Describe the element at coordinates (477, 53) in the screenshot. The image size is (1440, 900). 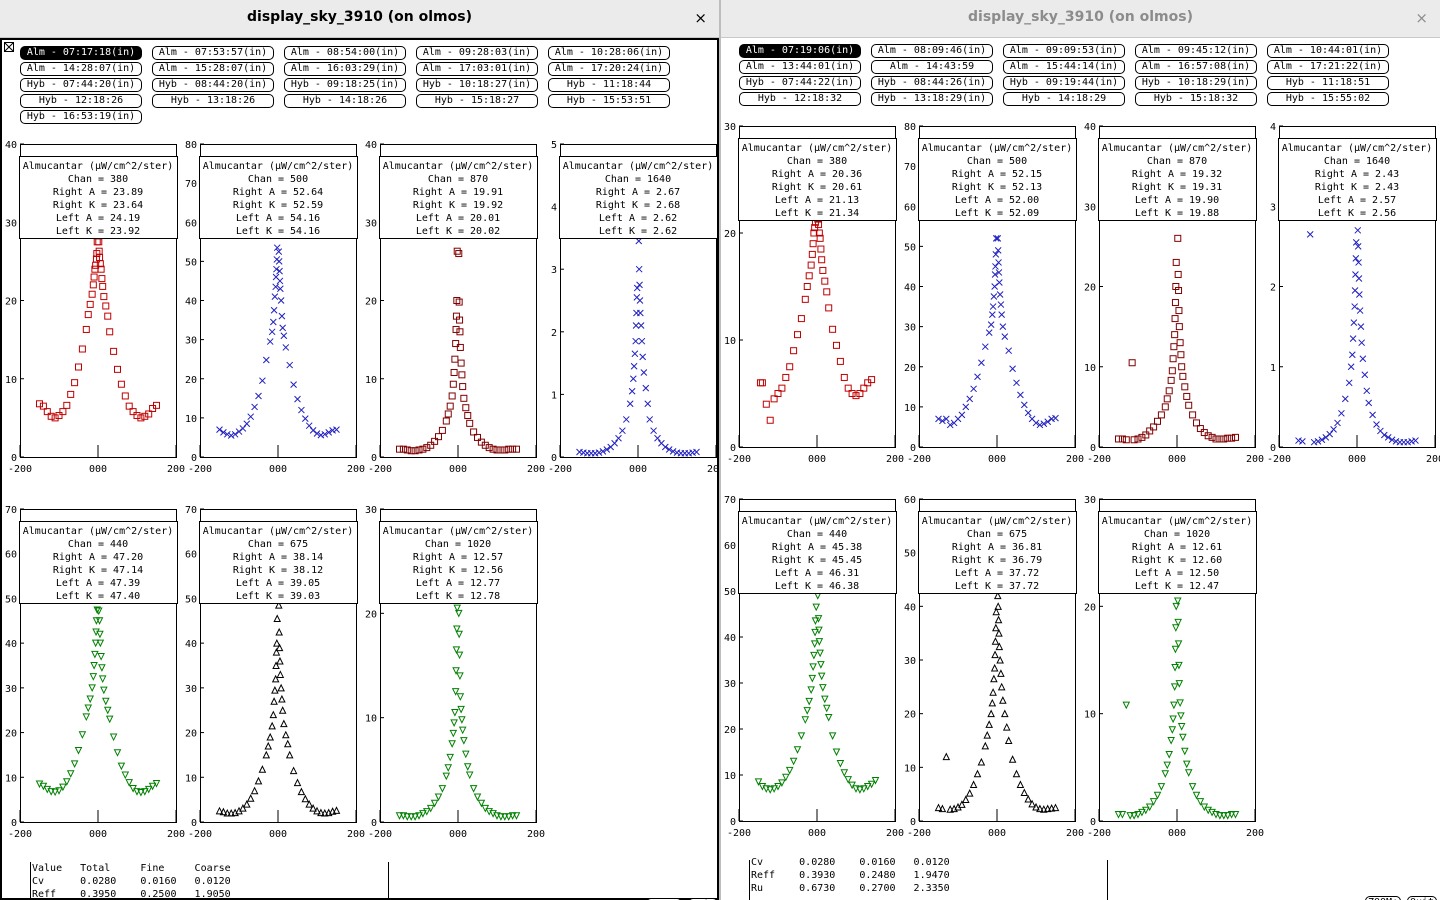
I see `scan-button: Alm - 09:28:03(in)` at that location.